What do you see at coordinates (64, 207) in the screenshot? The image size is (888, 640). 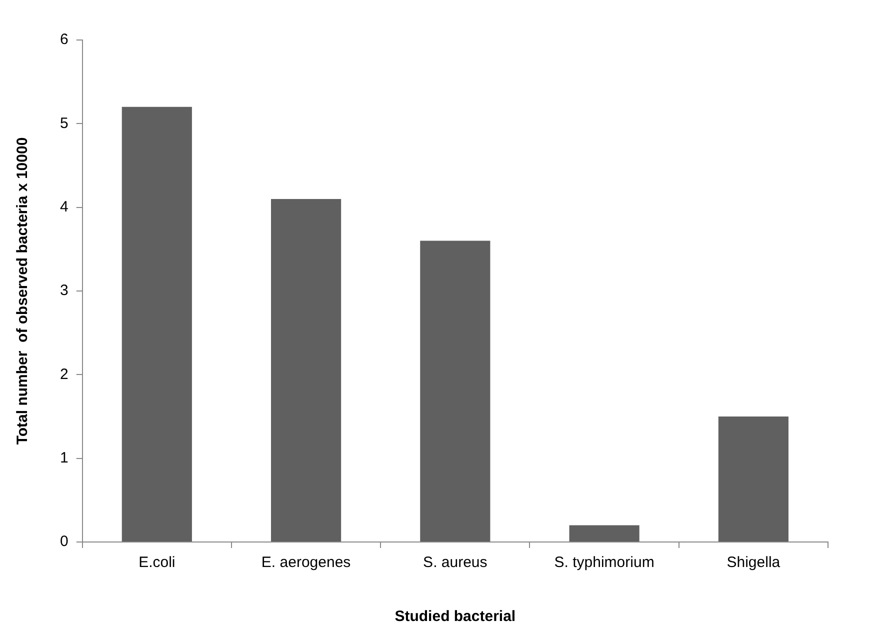 I see `y-tick-label: 4` at bounding box center [64, 207].